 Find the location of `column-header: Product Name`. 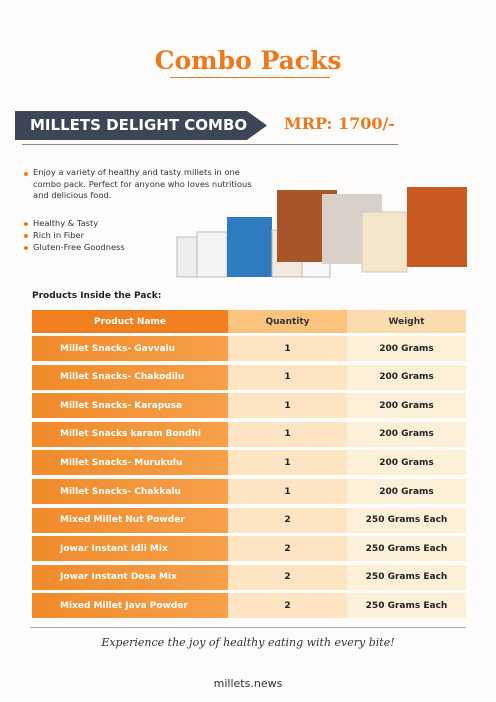

column-header: Product Name is located at coordinates (130, 321).